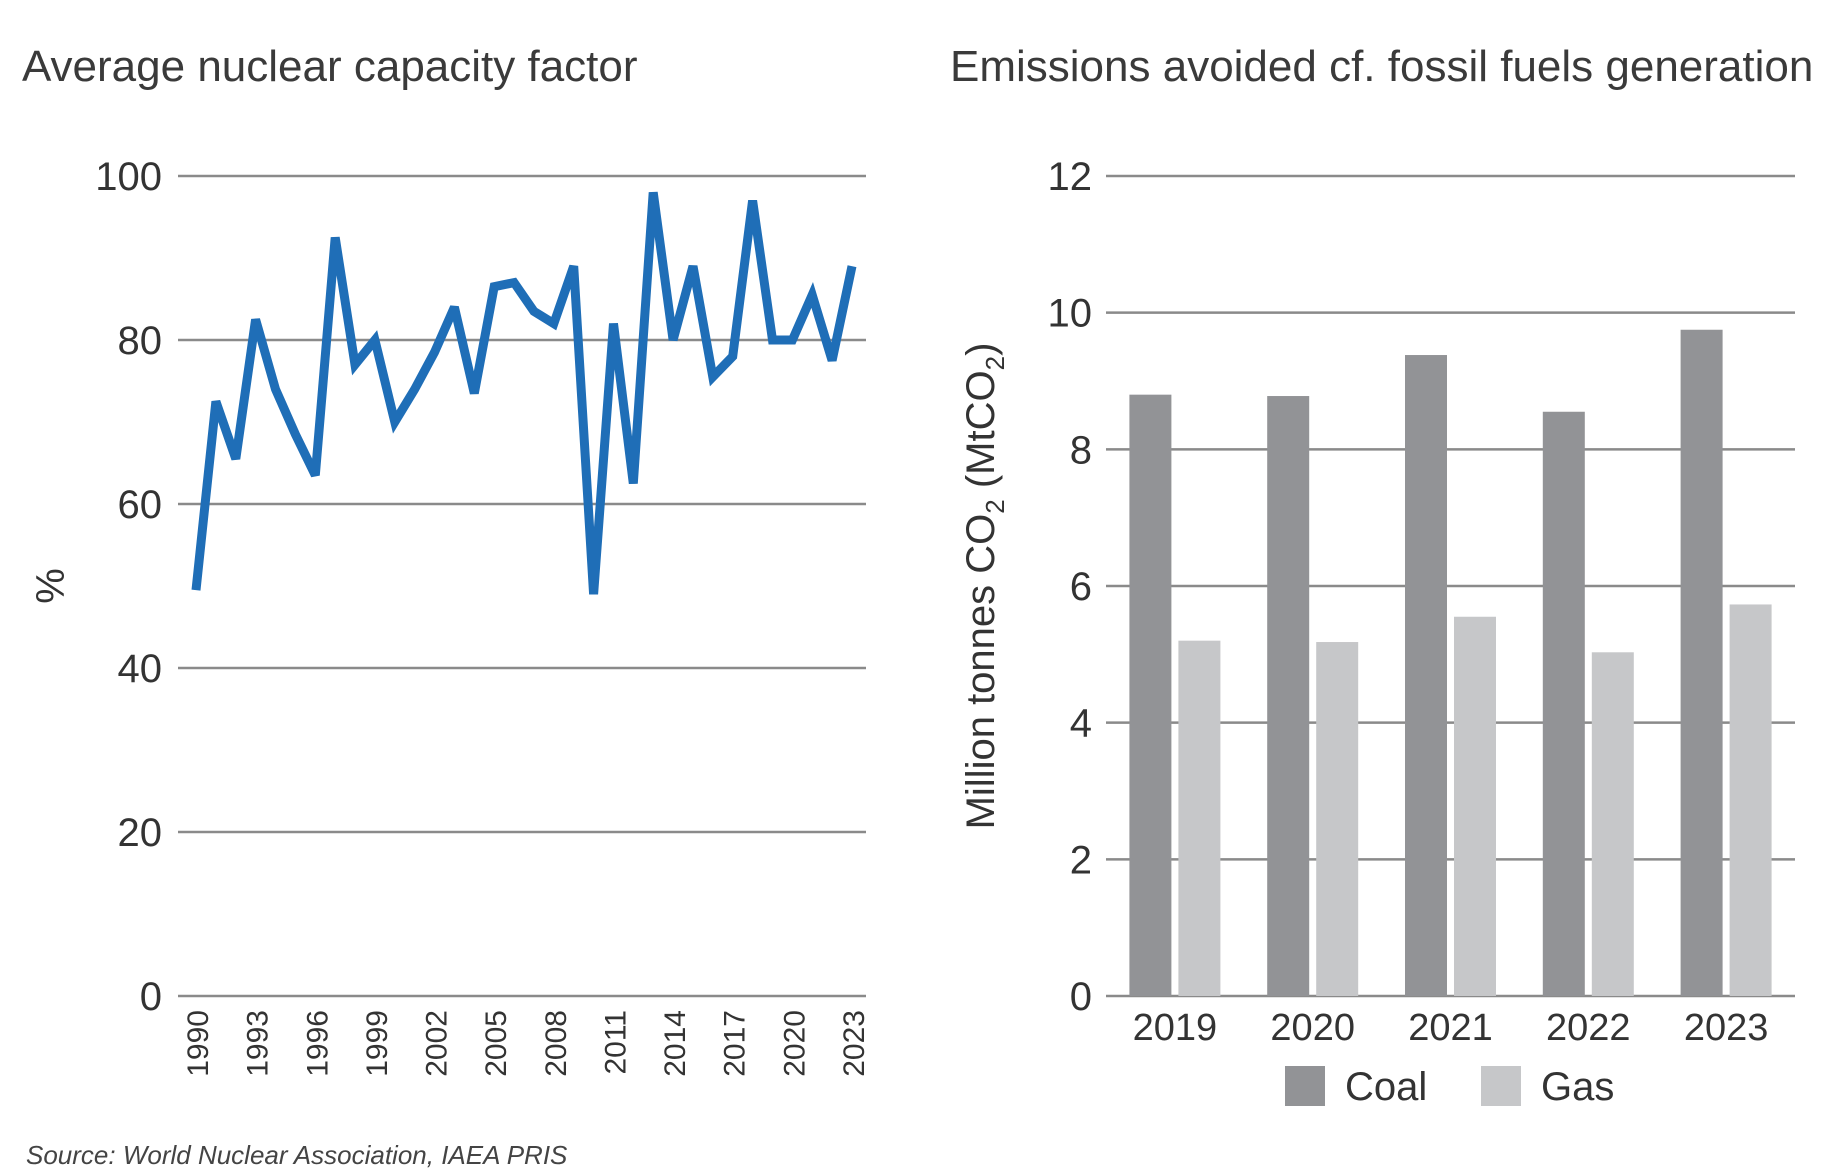  What do you see at coordinates (437, 1043) in the screenshot?
I see `x-tick-label: 2002` at bounding box center [437, 1043].